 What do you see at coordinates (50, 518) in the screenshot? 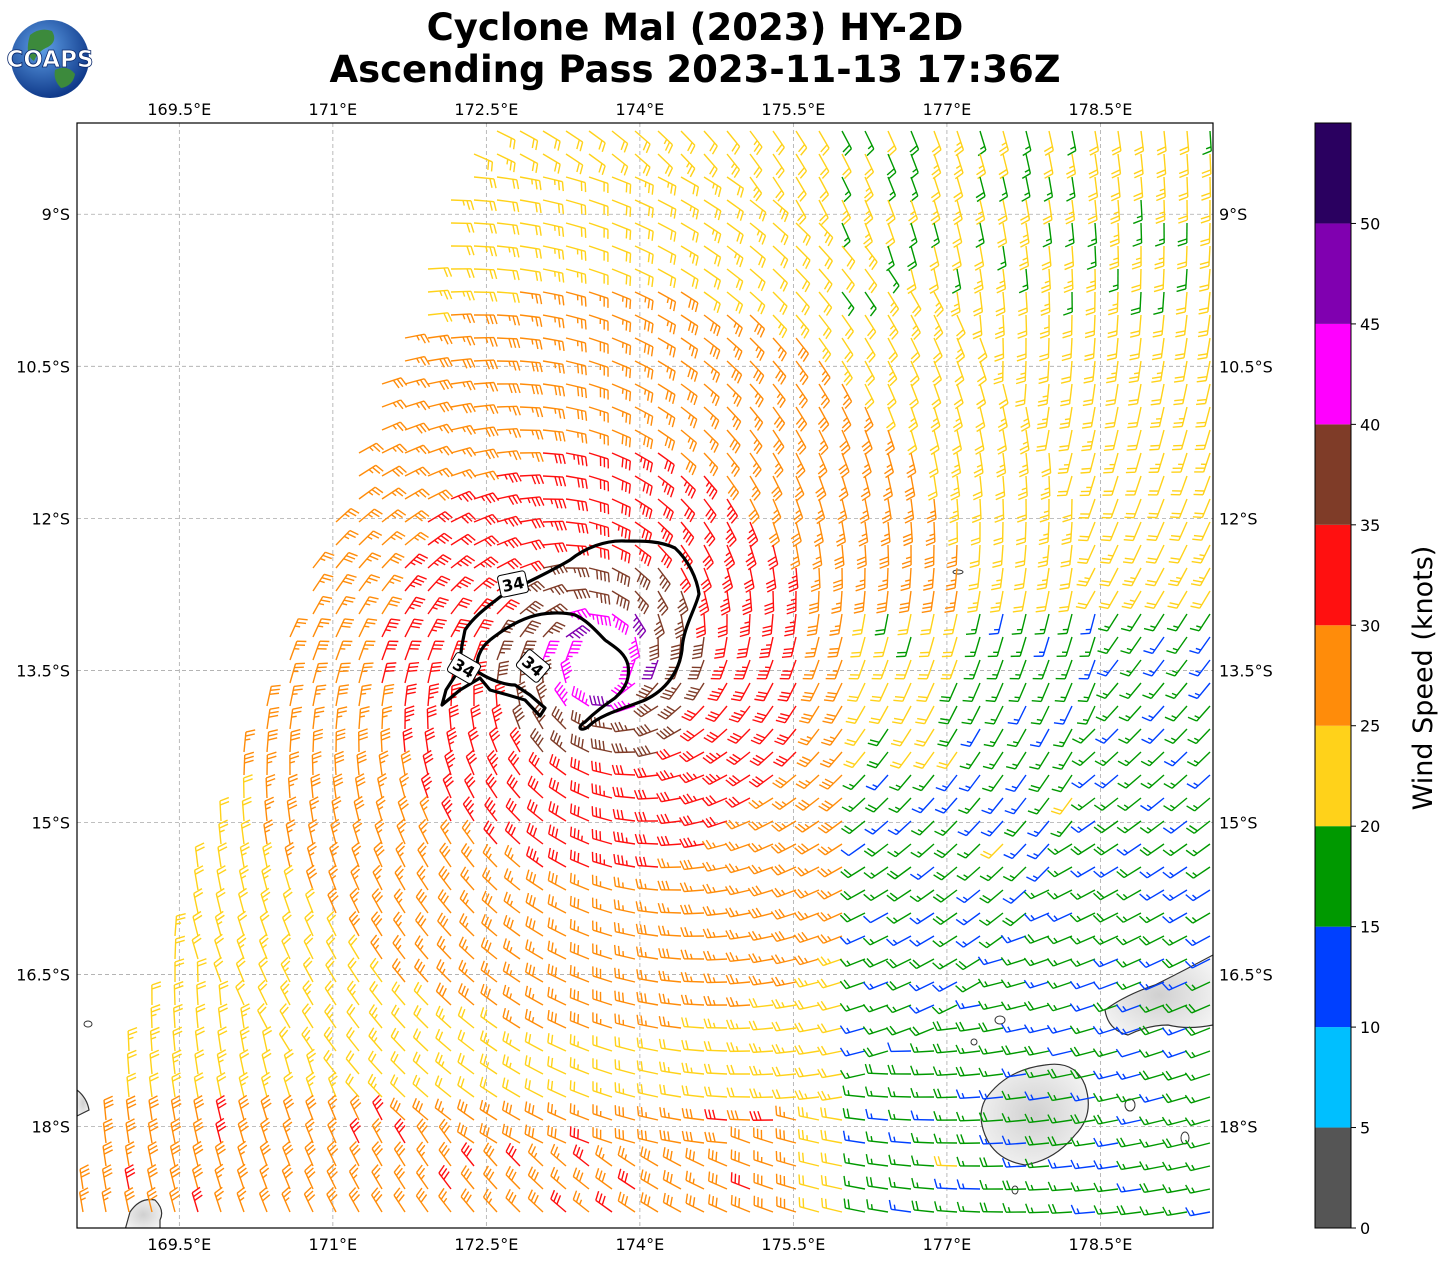
I see `lat-tick-left: 12°S` at bounding box center [50, 518].